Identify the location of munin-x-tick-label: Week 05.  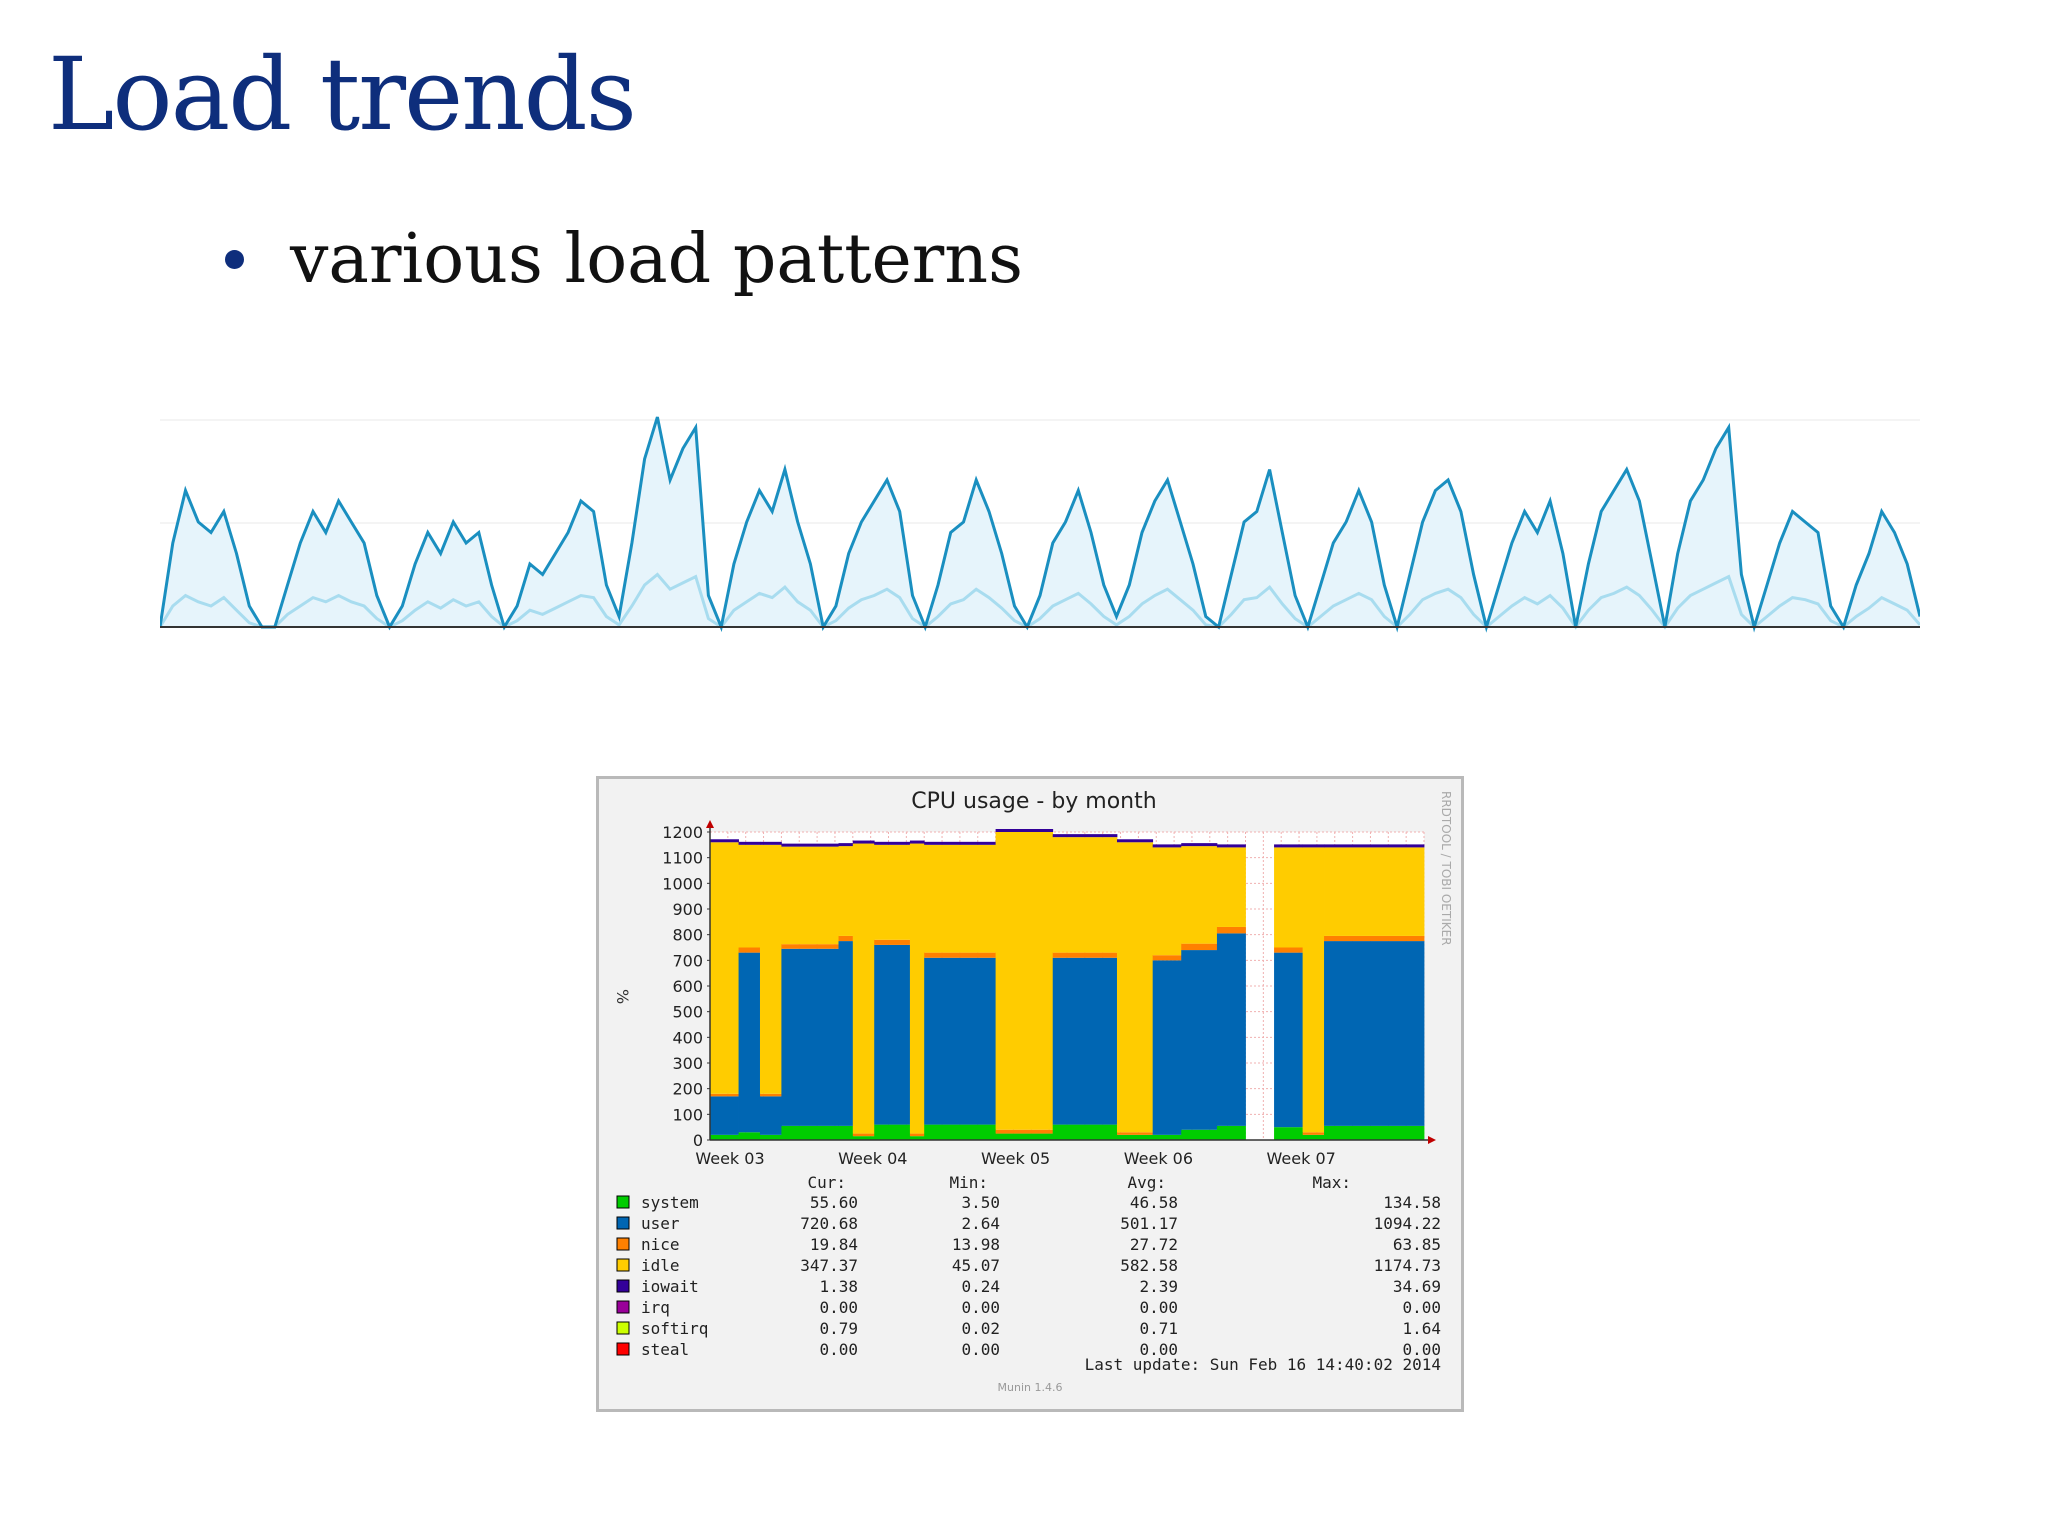
(1015, 1158).